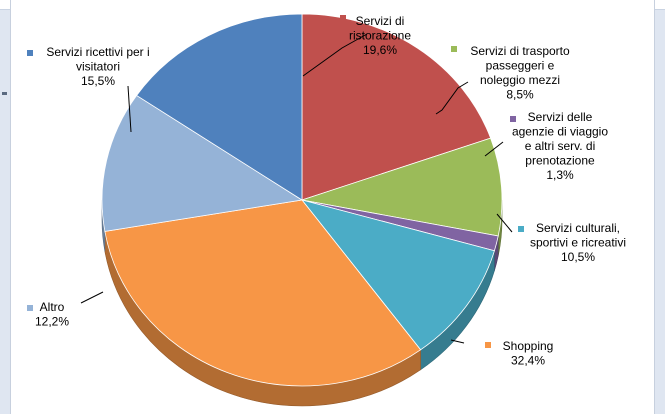  I want to click on category-label-servizi-di-ristorazione: ristorazione, so click(380, 36).